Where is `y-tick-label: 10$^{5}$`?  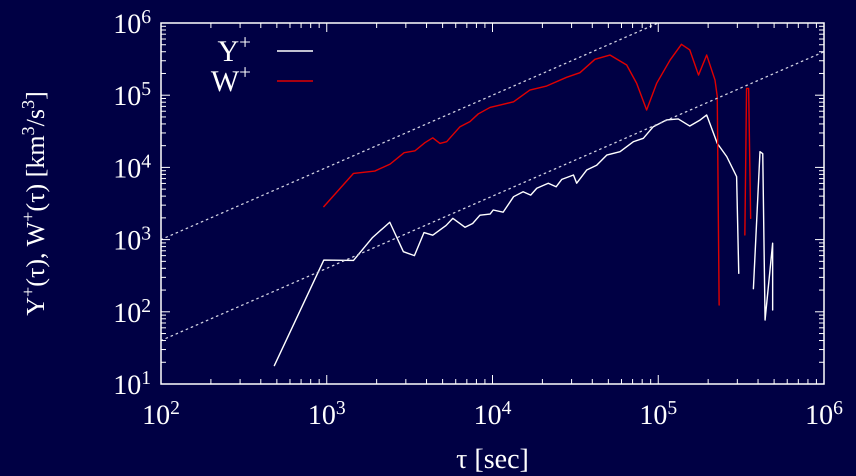
y-tick-label: 10$^{5}$ is located at coordinates (132, 95).